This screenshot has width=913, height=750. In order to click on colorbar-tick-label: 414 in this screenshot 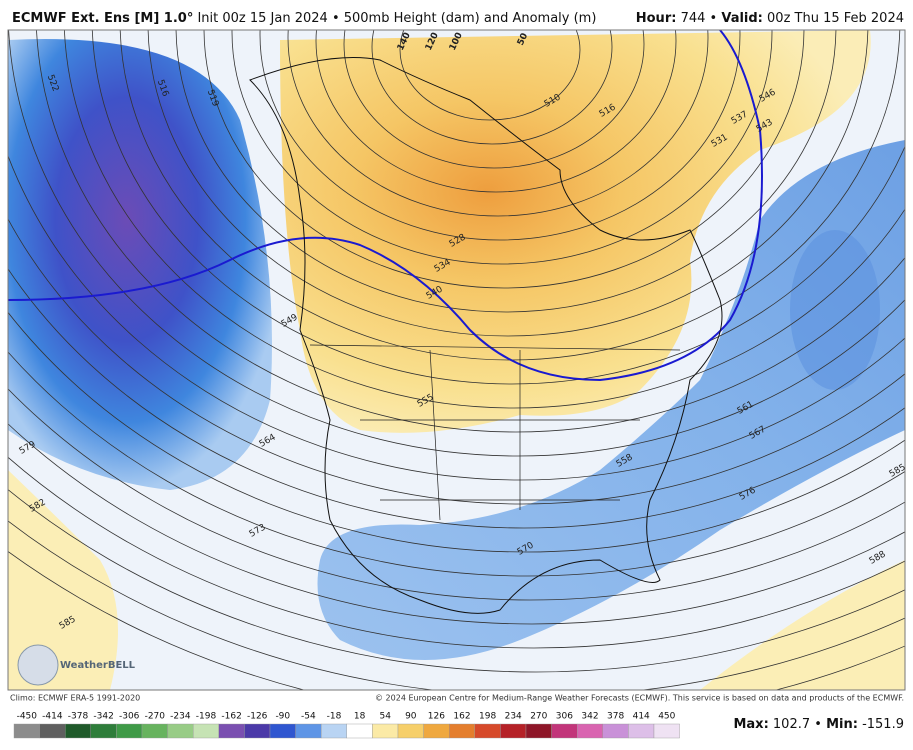, I will do `click(641, 717)`.